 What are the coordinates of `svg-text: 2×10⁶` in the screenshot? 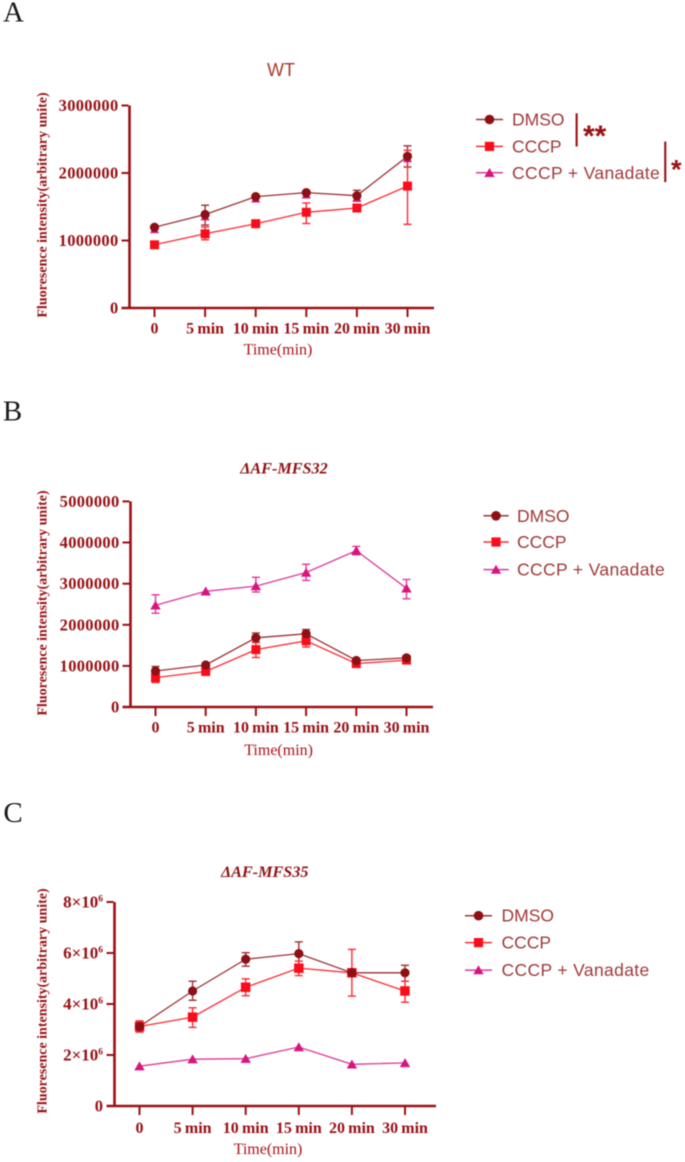 It's located at (83, 1055).